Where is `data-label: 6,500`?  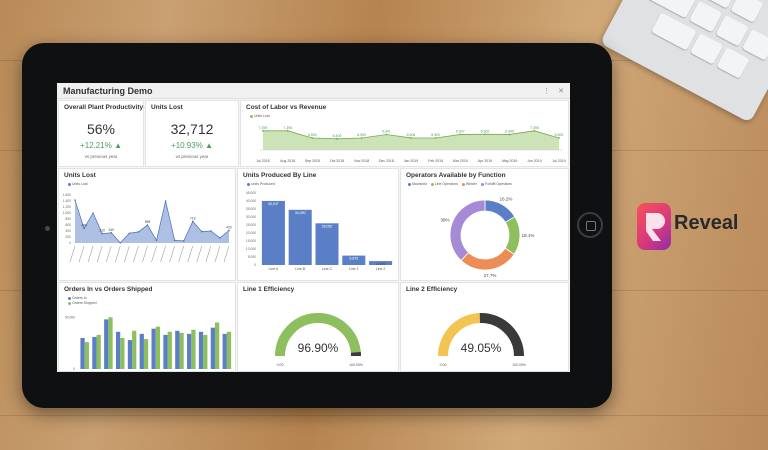 data-label: 6,500 is located at coordinates (435, 135).